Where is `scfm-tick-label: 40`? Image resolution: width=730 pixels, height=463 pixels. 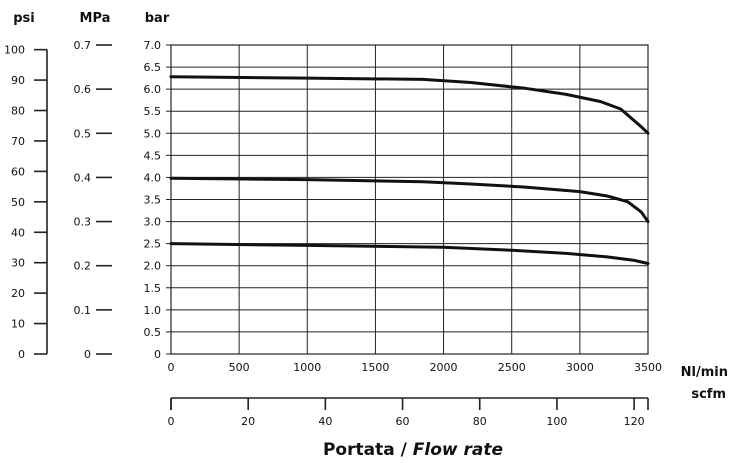 scfm-tick-label: 40 is located at coordinates (325, 421).